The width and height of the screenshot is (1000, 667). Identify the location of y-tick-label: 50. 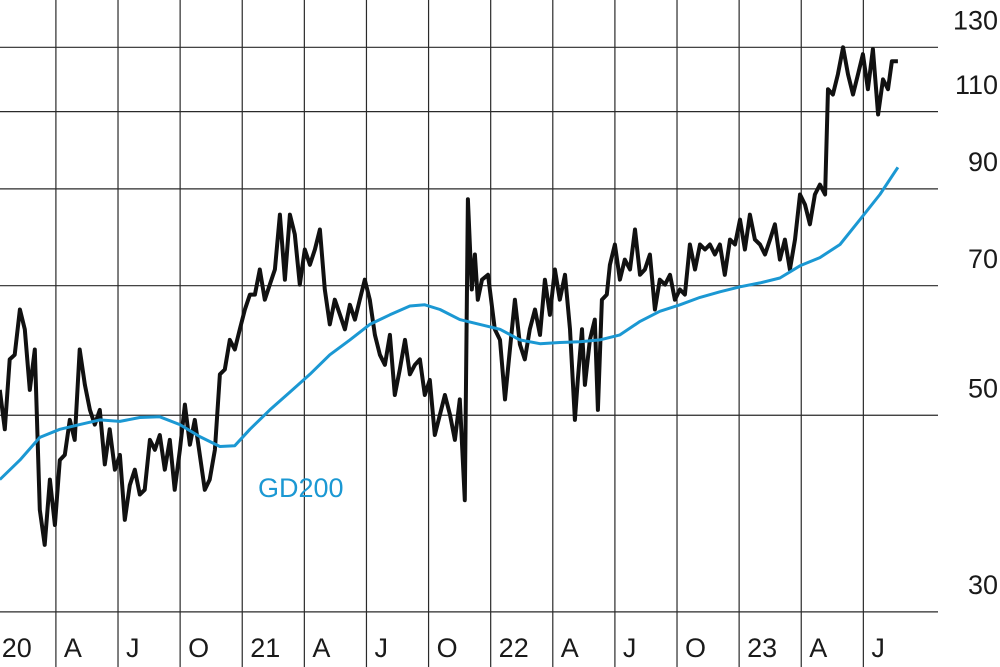
(983, 388).